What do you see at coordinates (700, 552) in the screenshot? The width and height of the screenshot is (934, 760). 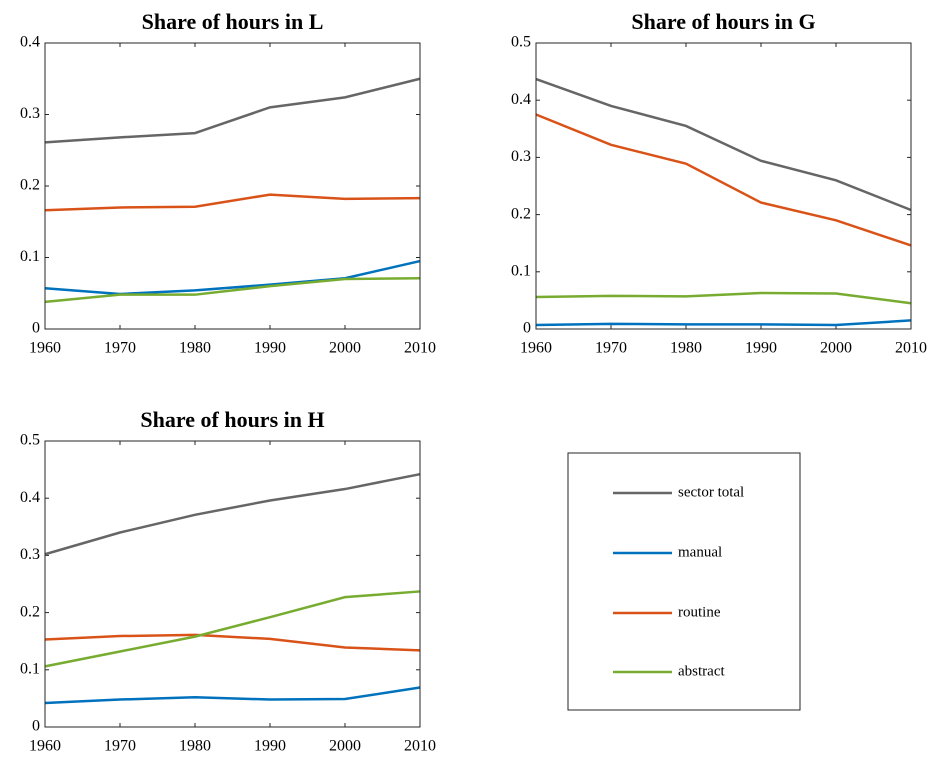 I see `legend-label: manual` at bounding box center [700, 552].